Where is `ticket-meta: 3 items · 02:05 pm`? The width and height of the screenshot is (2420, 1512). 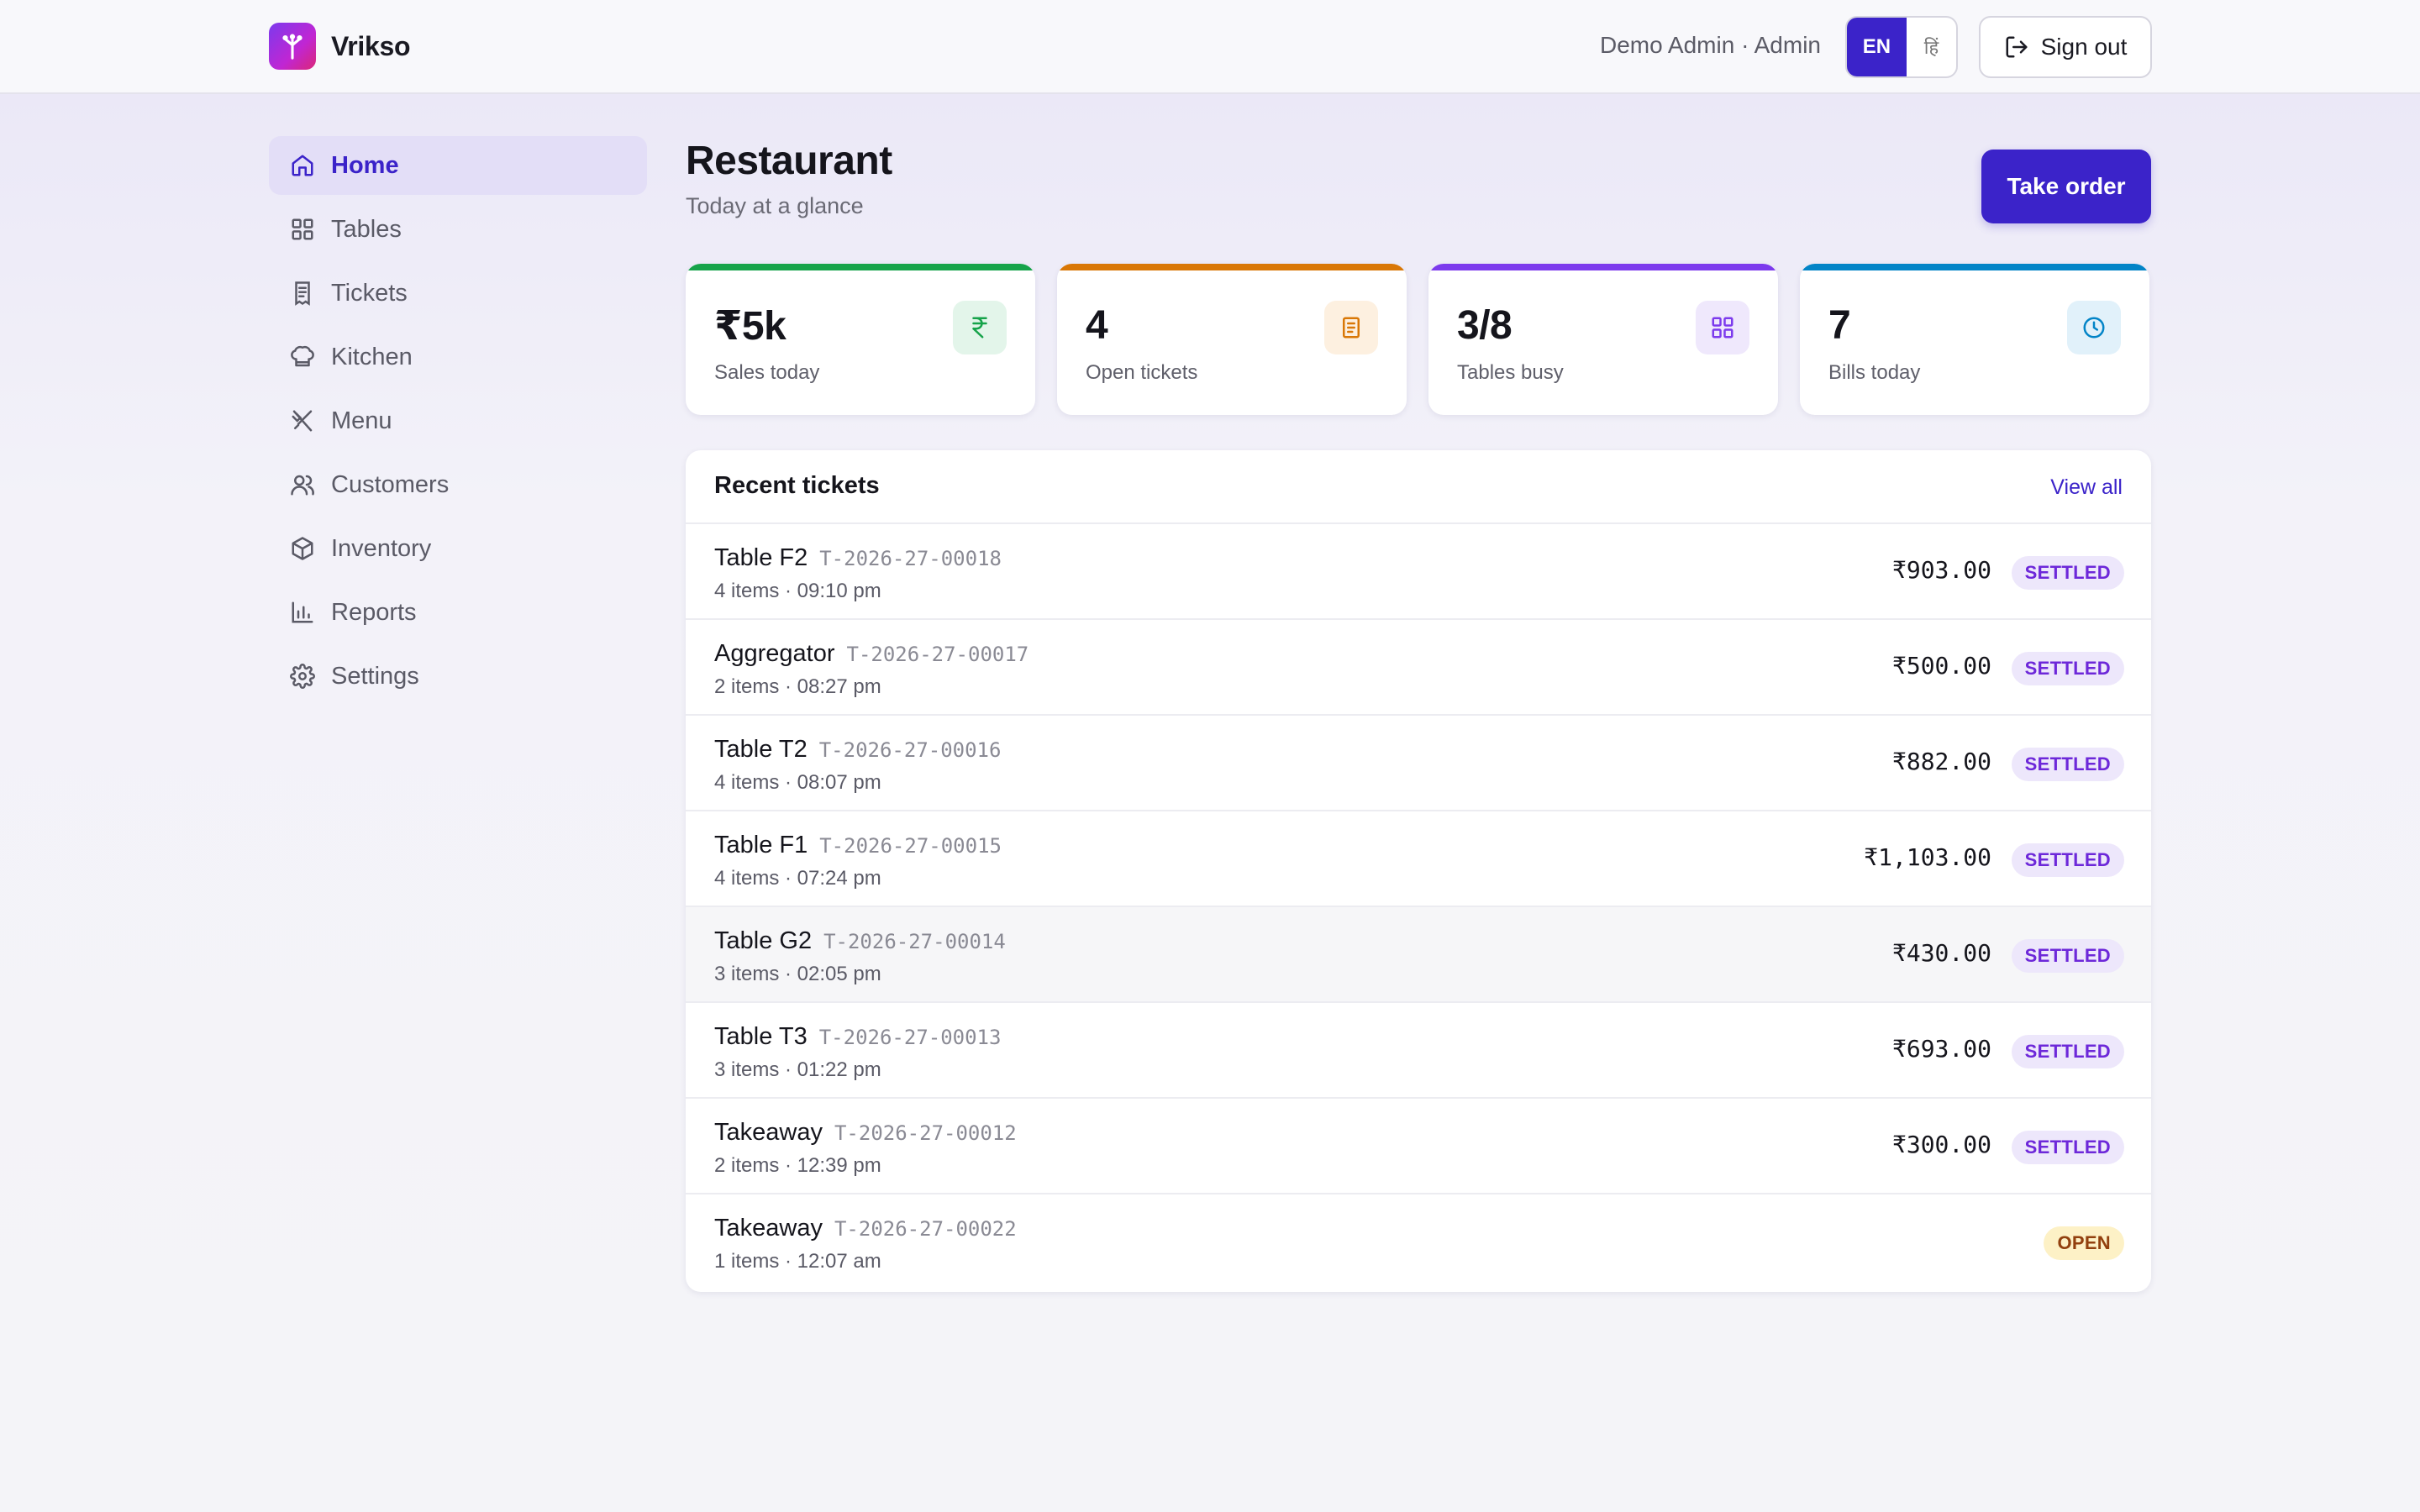 ticket-meta: 3 items · 02:05 pm is located at coordinates (797, 974).